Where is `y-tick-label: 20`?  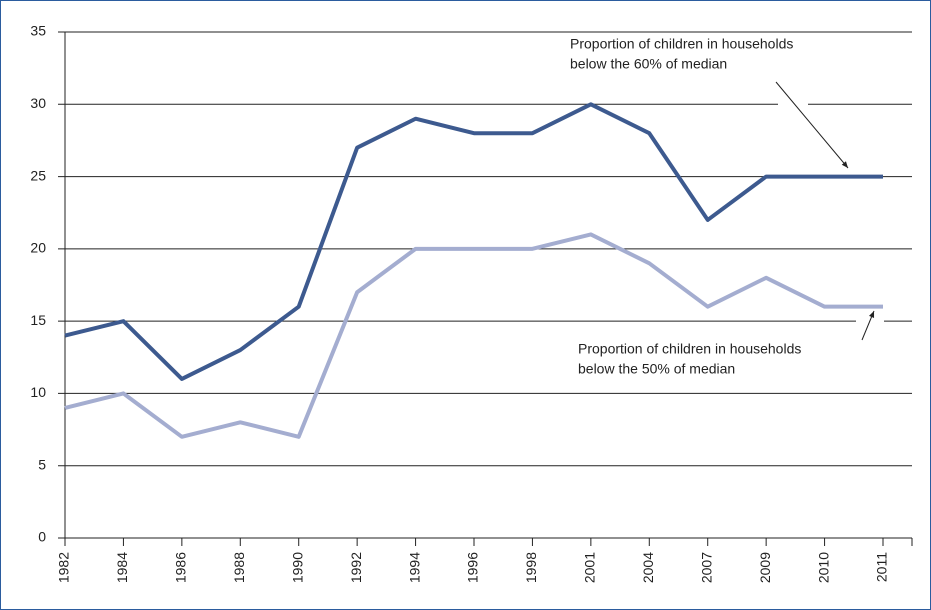
y-tick-label: 20 is located at coordinates (38, 248).